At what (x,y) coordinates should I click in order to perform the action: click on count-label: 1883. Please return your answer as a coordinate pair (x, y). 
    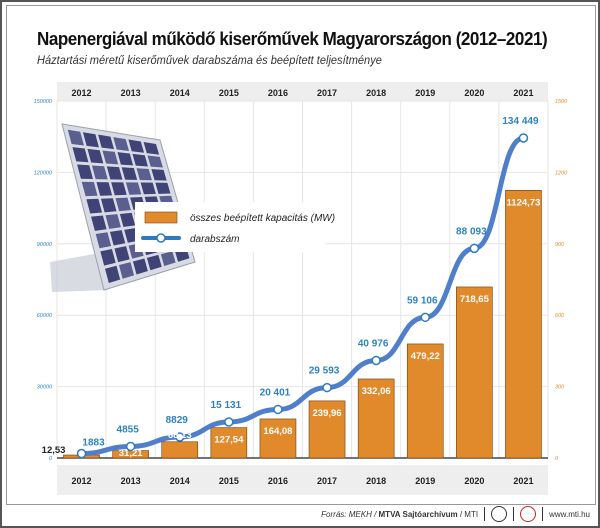
    Looking at the image, I should click on (93, 443).